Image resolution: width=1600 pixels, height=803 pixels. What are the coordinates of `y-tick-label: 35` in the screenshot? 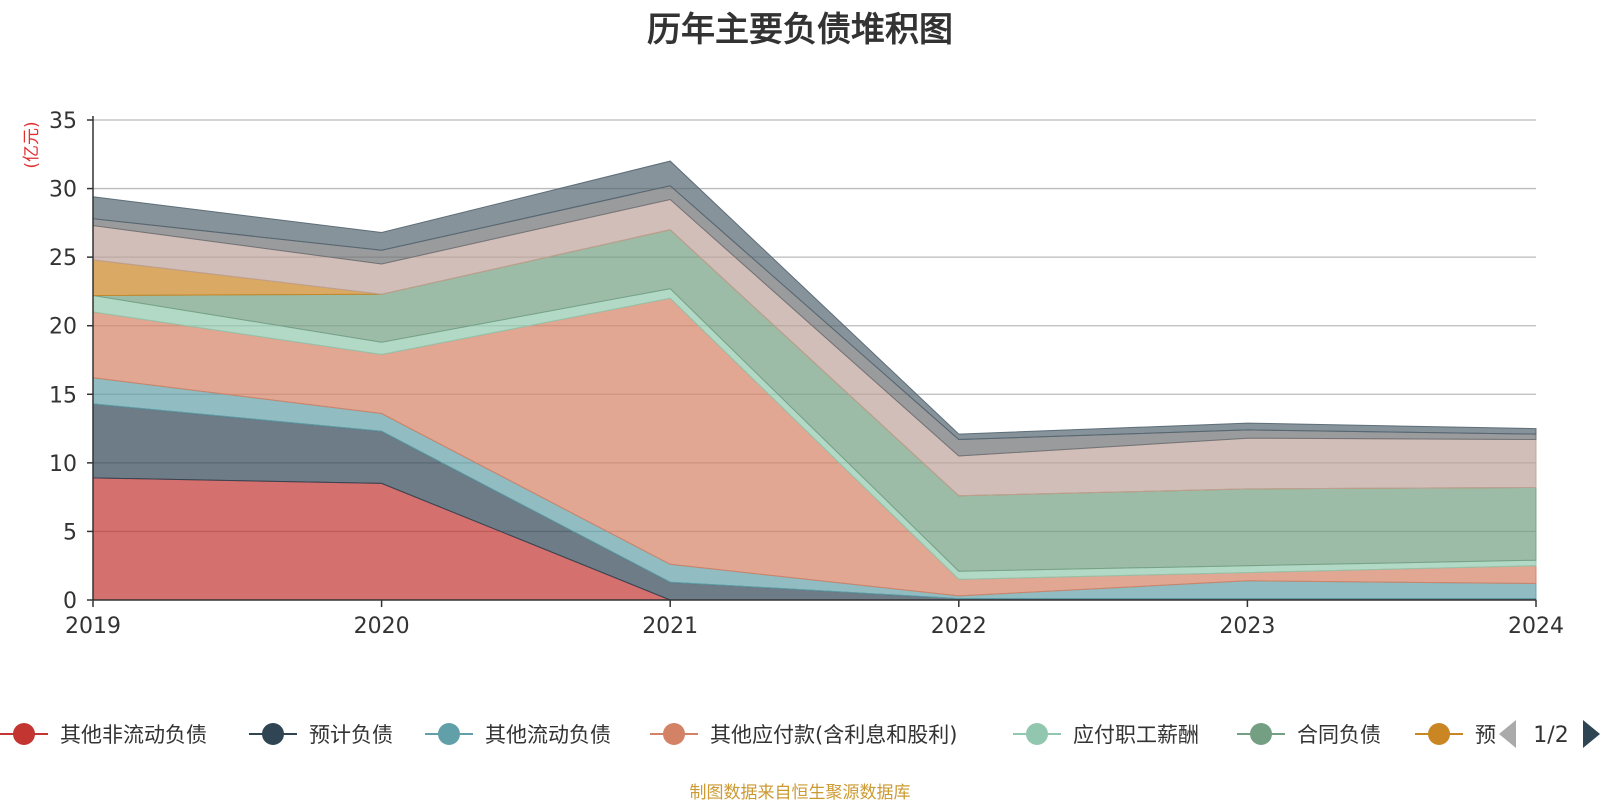 It's located at (63, 121).